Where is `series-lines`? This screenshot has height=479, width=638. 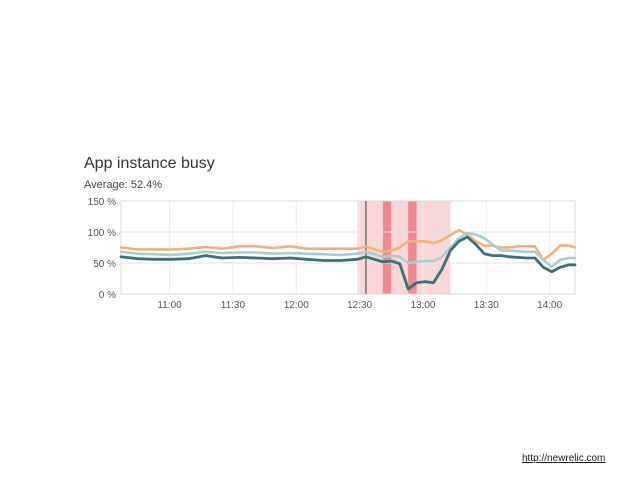
series-lines is located at coordinates (348, 259).